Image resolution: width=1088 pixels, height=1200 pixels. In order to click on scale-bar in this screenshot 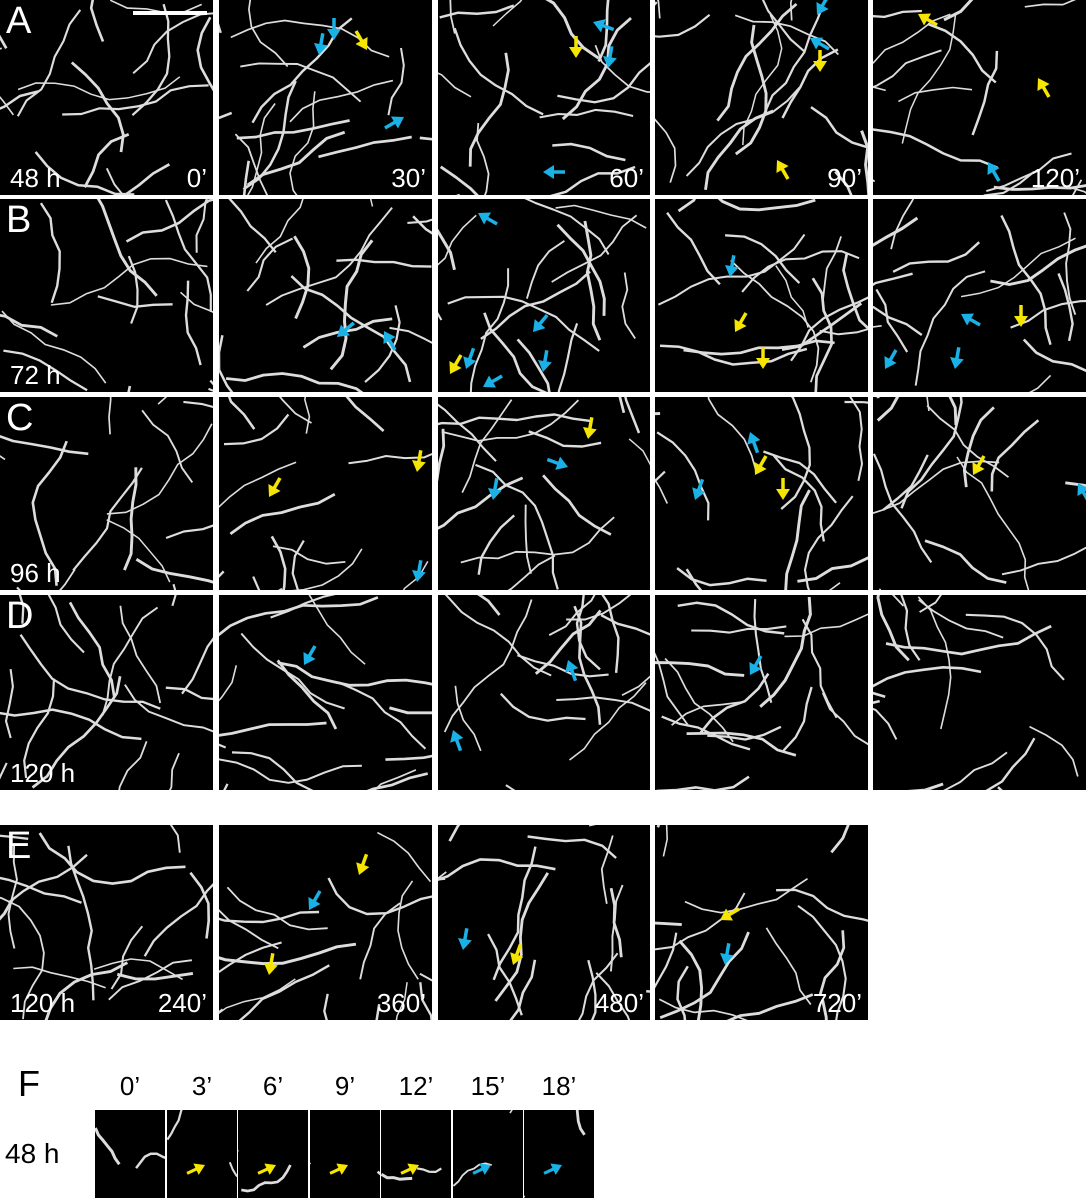, I will do `click(170, 13)`.